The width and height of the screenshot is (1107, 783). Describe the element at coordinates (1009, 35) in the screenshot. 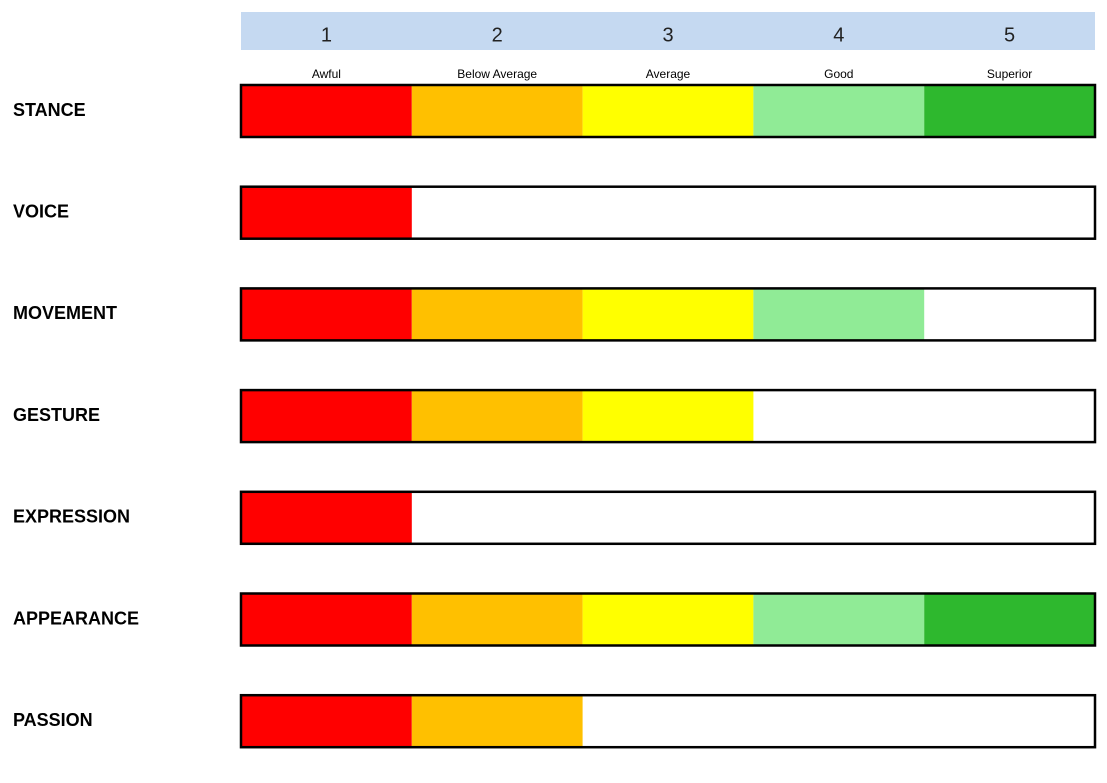

I see `x-tick-label: 5` at that location.